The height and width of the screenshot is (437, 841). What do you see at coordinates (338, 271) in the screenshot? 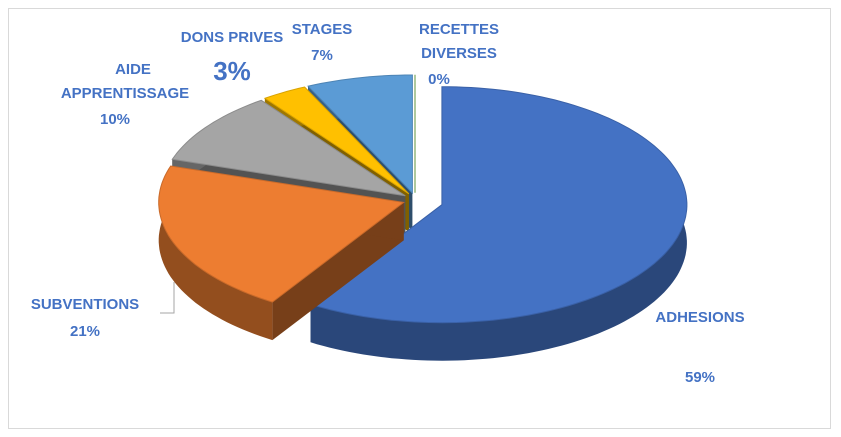
I see `slice-side` at bounding box center [338, 271].